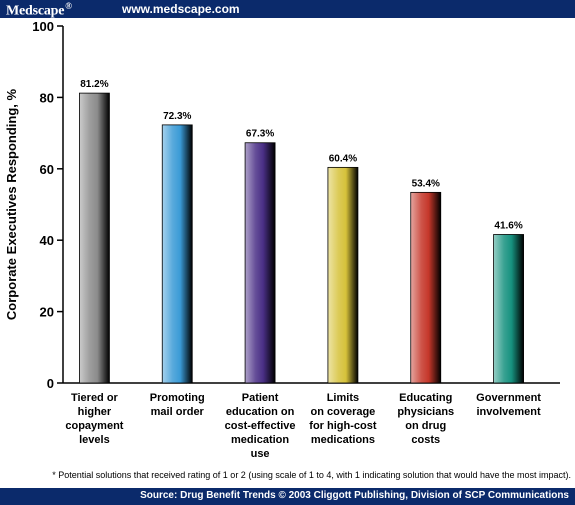 The height and width of the screenshot is (505, 575). What do you see at coordinates (50, 383) in the screenshot?
I see `y-tick-label: 0` at bounding box center [50, 383].